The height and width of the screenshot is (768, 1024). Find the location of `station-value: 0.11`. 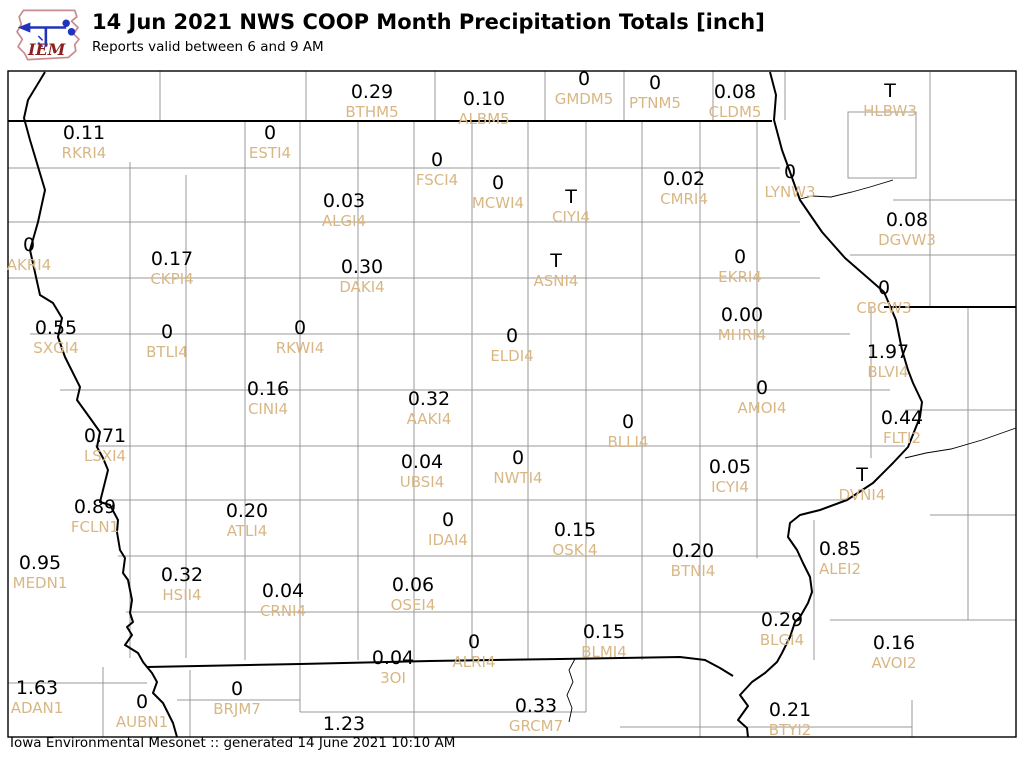

station-value: 0.11 is located at coordinates (84, 133).